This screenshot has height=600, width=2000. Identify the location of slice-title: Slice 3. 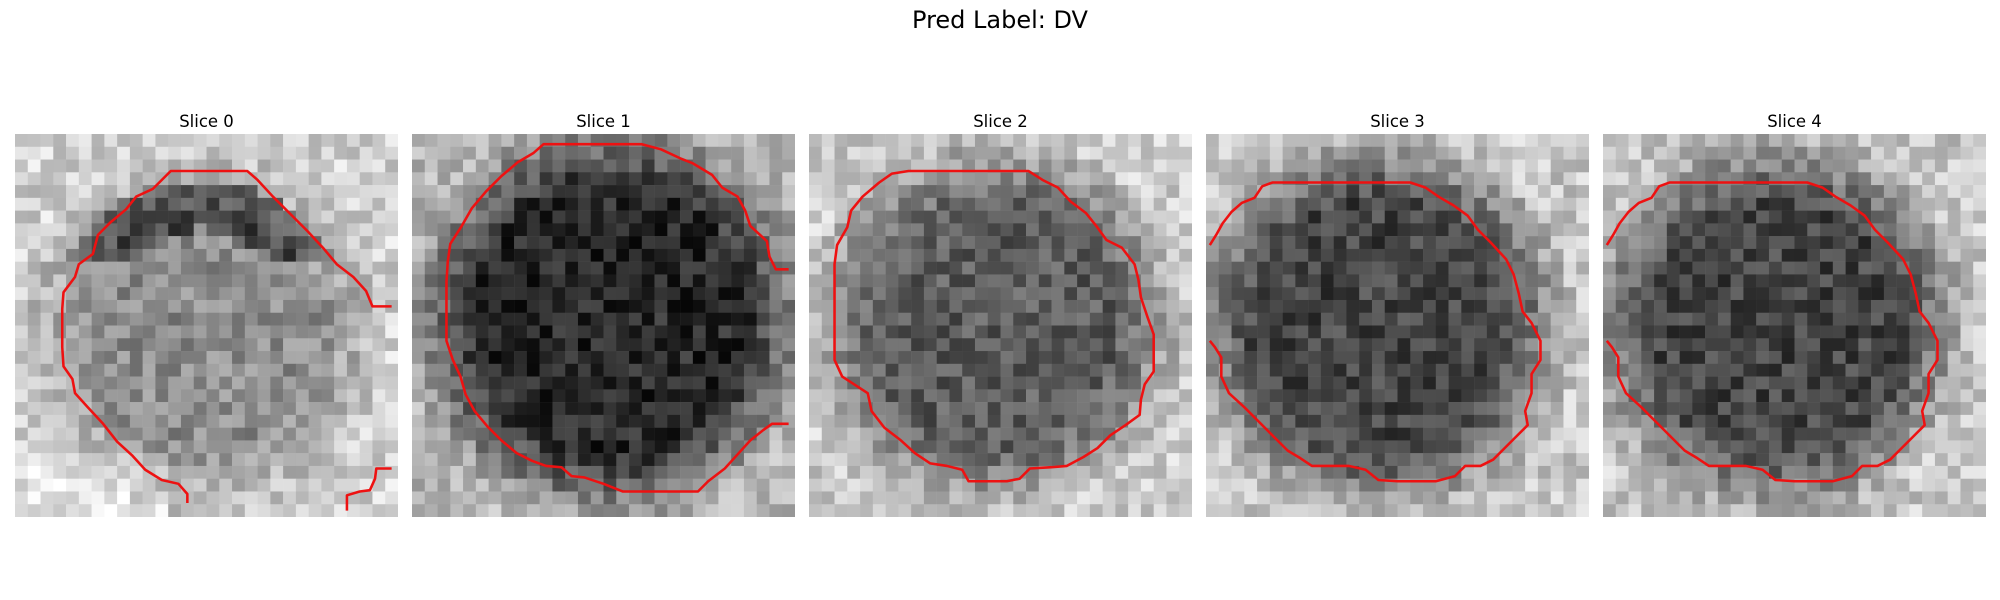
(1397, 121).